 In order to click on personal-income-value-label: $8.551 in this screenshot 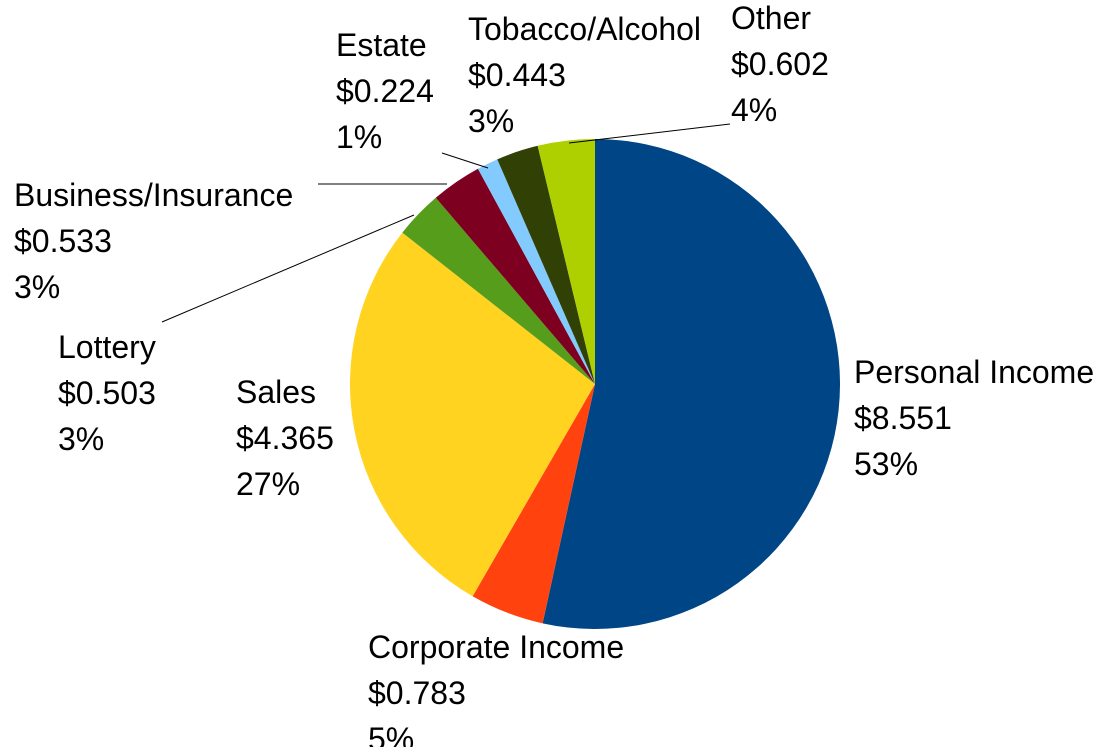, I will do `click(903, 418)`.